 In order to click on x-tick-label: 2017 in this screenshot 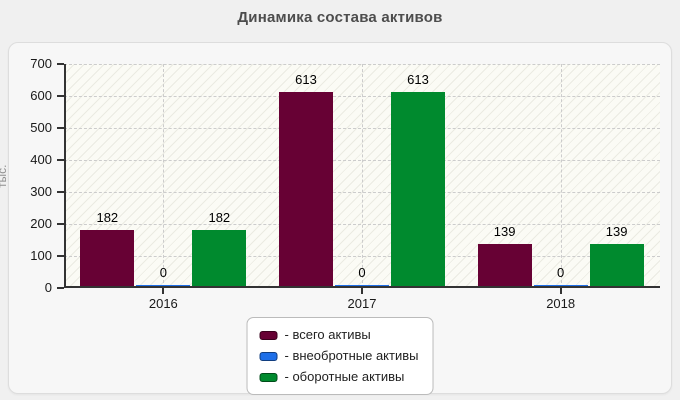, I will do `click(362, 303)`.